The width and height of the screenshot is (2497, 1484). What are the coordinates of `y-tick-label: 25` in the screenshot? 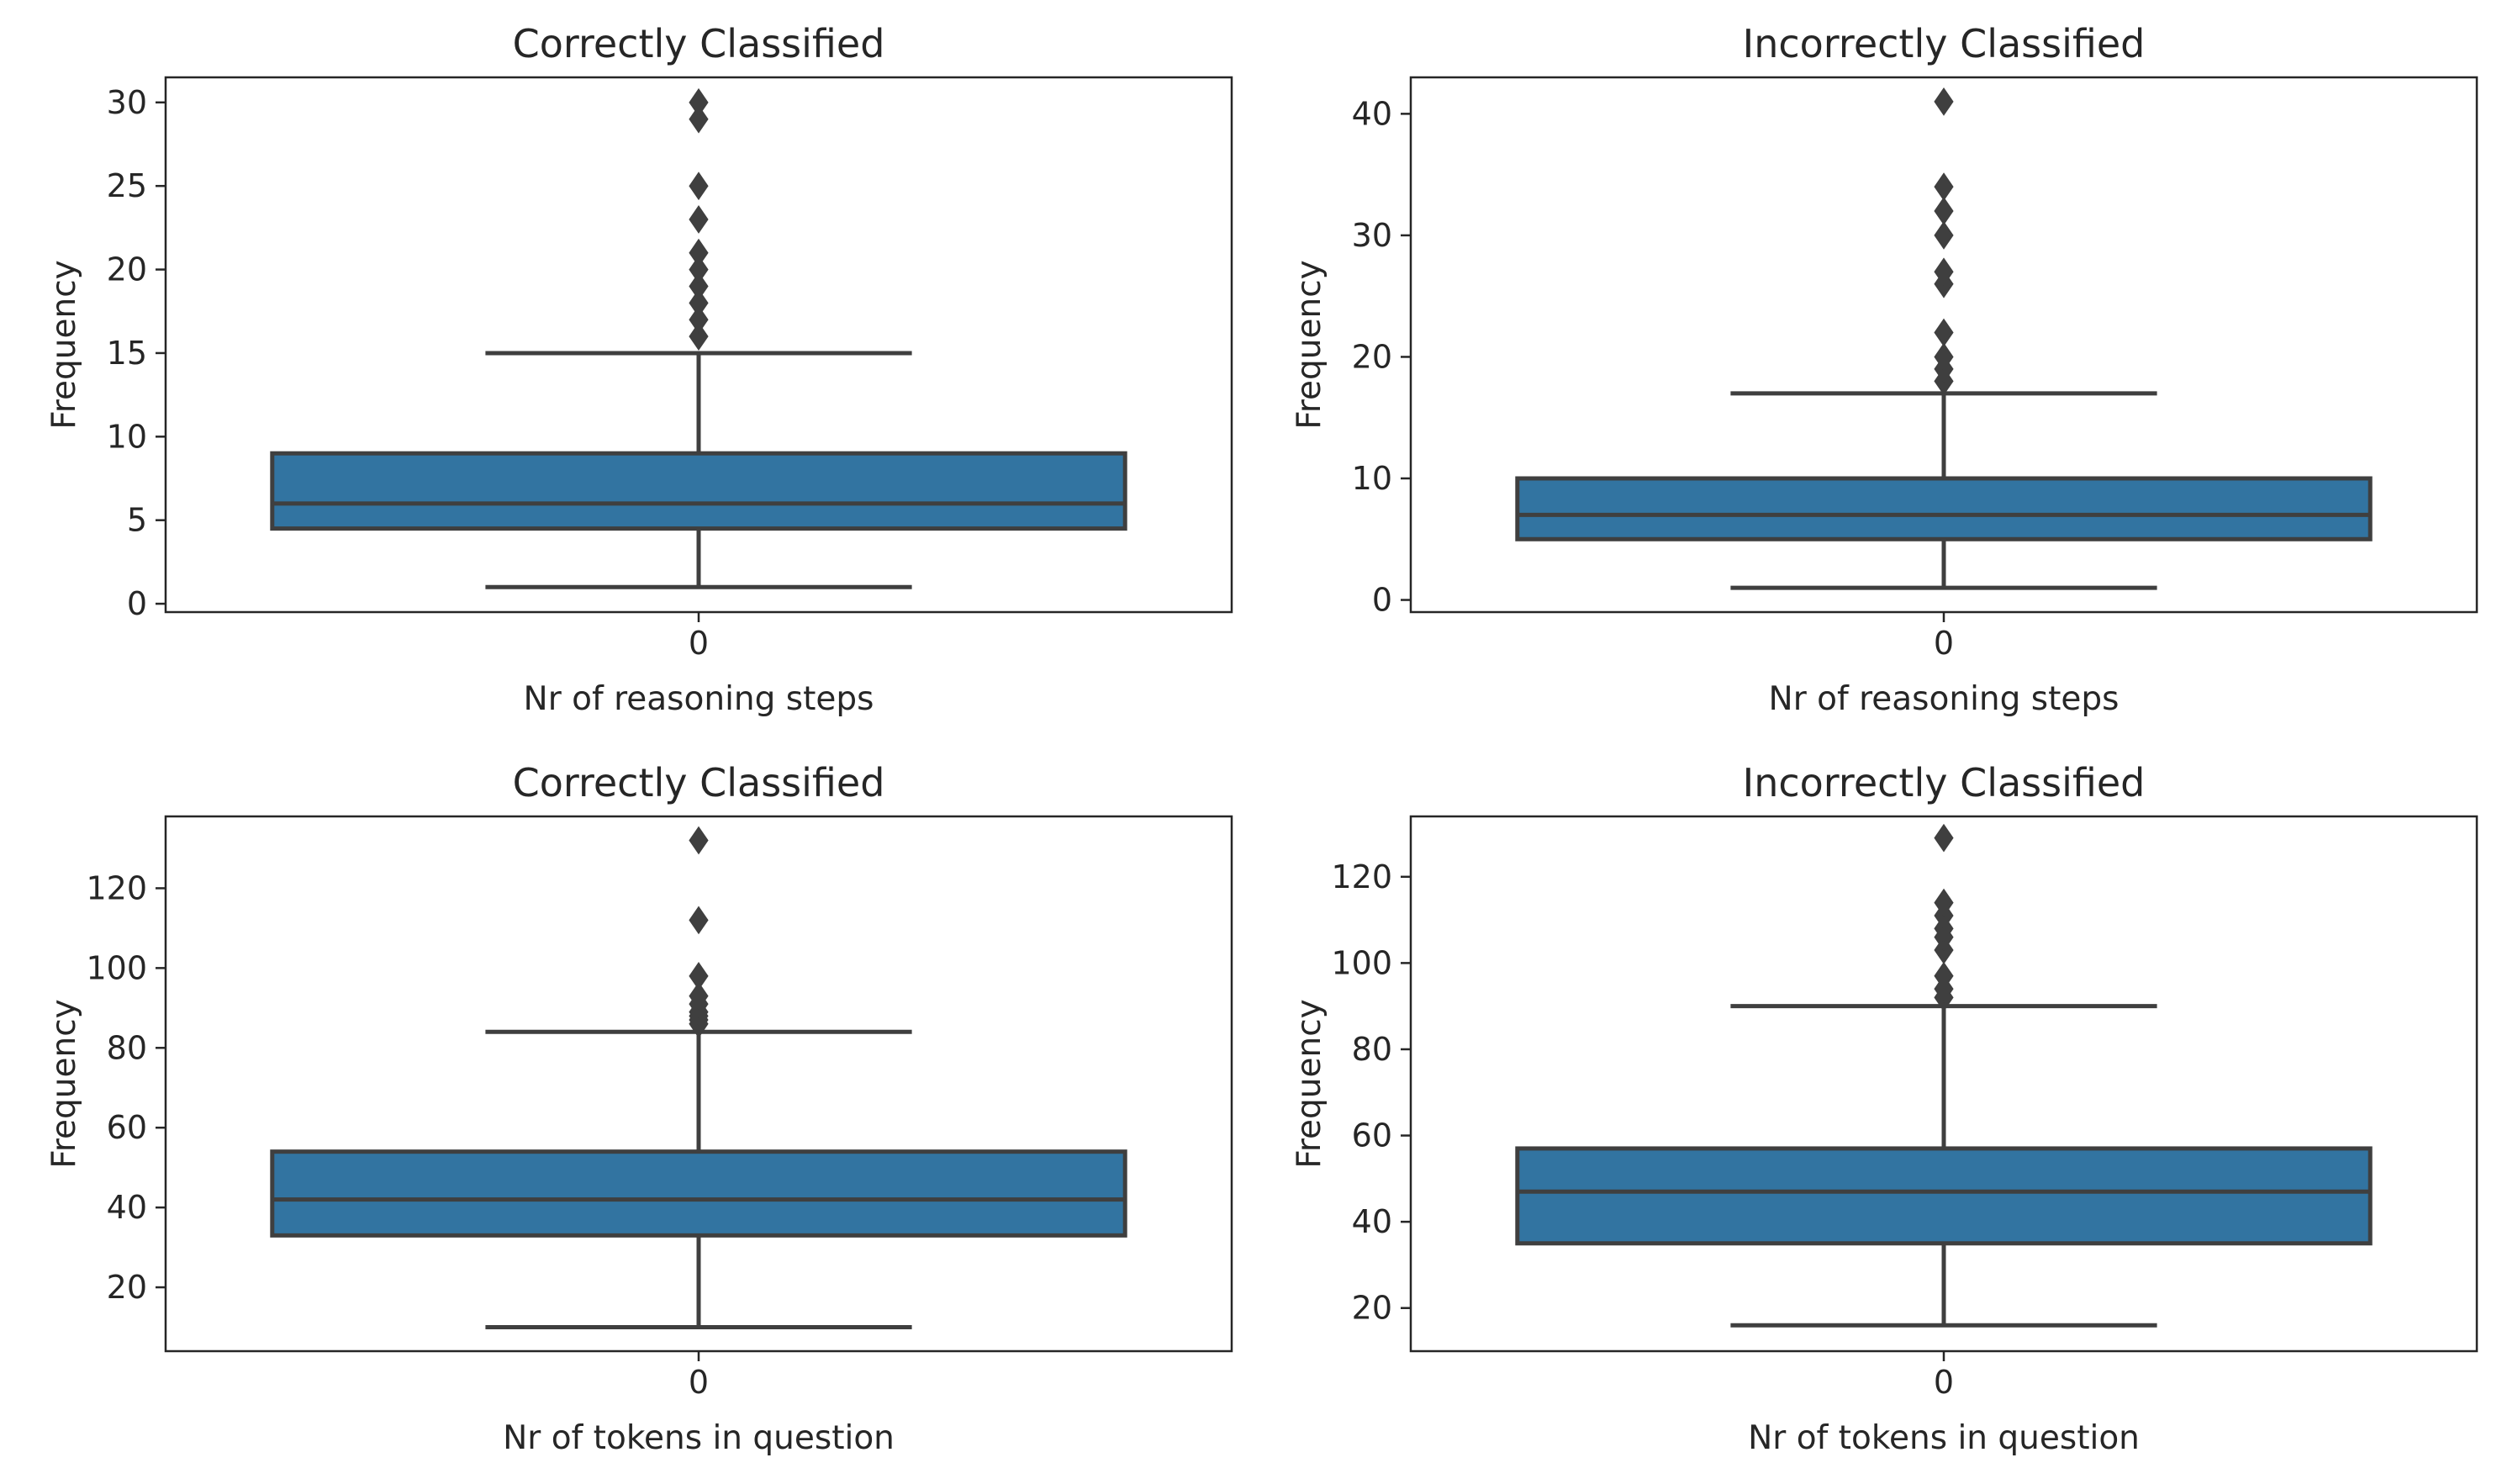 It's located at (127, 185).